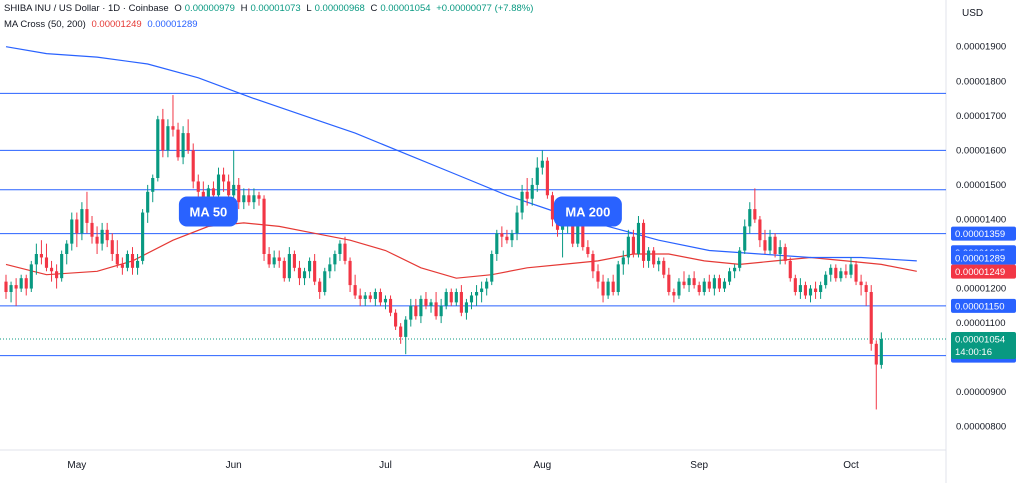 This screenshot has height=483, width=1024. Describe the element at coordinates (983, 305) in the screenshot. I see `price-badge: 0.00001150` at that location.